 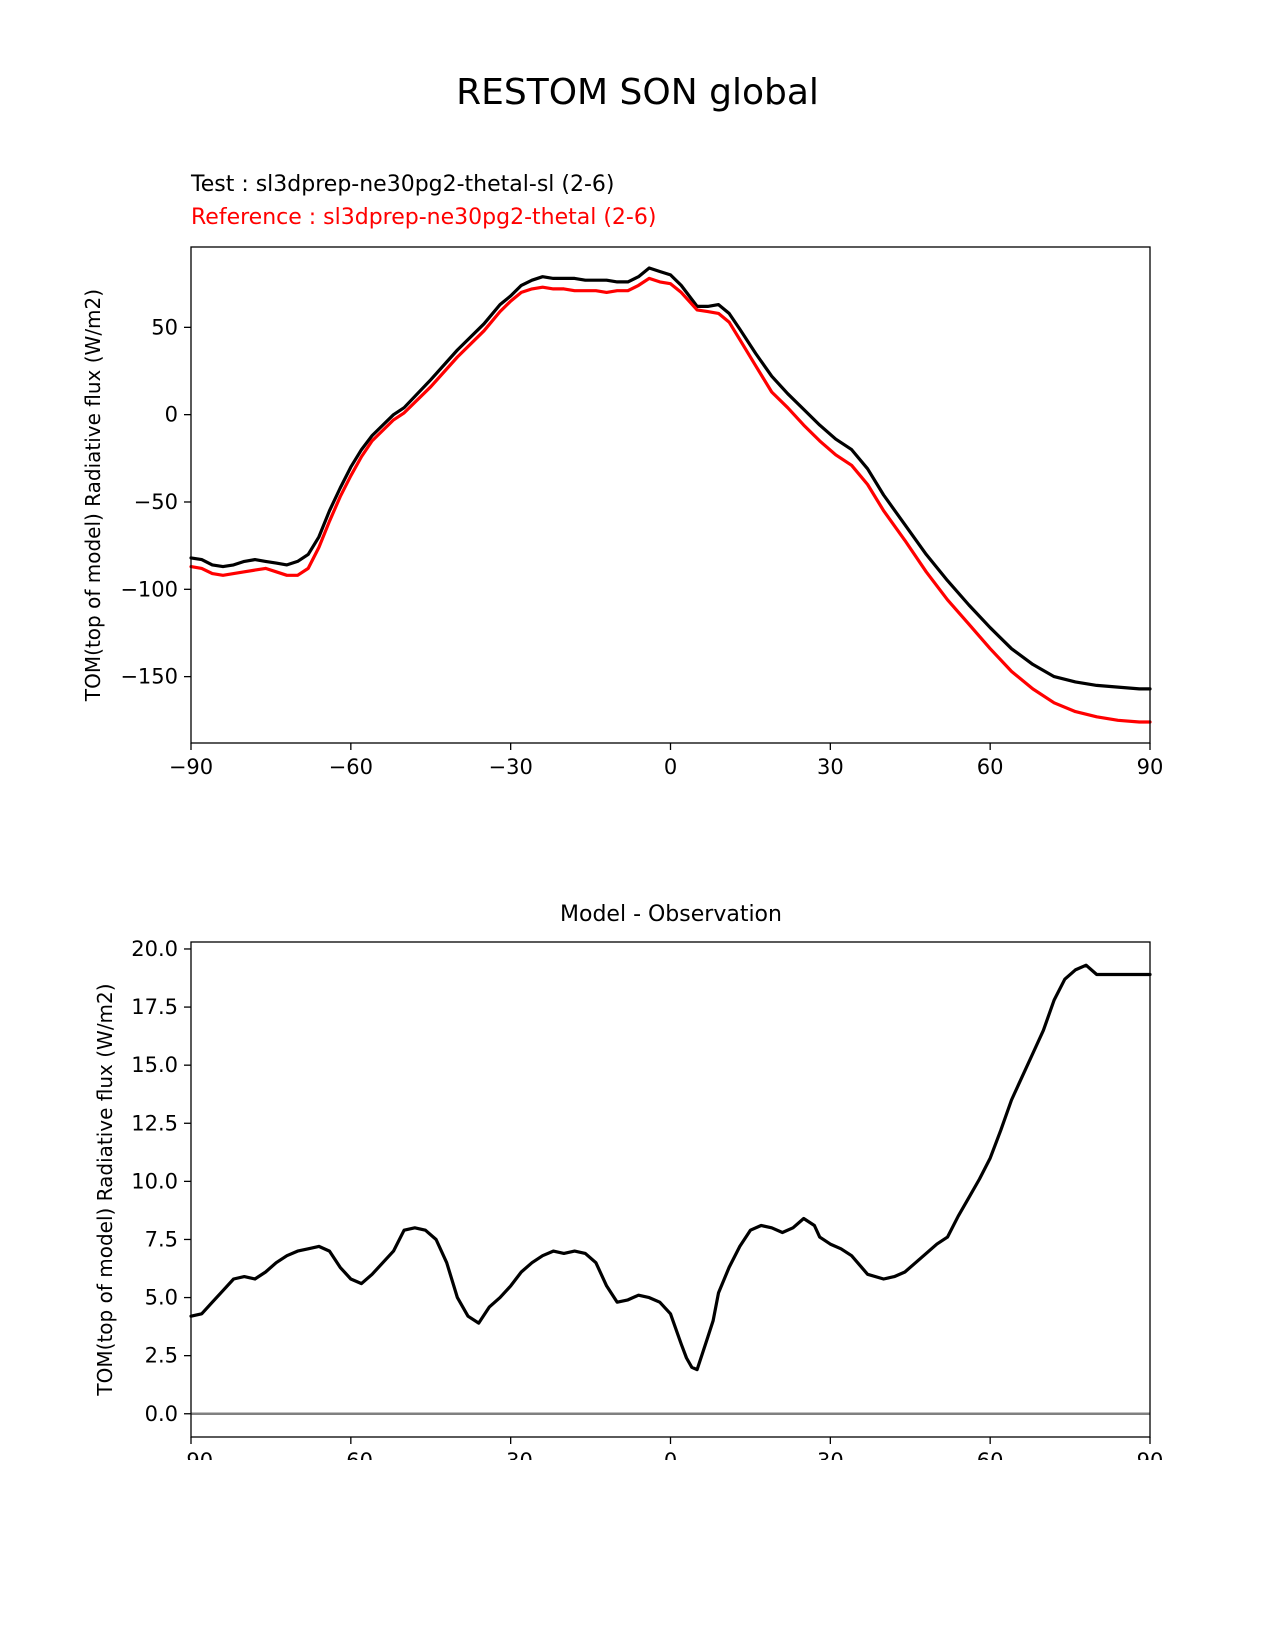 I want to click on y-tick-label: 2.5, so click(x=161, y=1356).